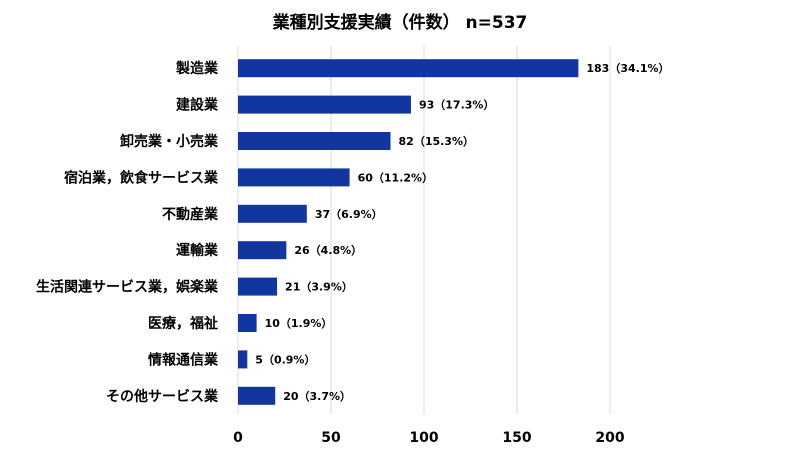  Describe the element at coordinates (627, 68) in the screenshot. I see `data-label: 183（34.1%）` at that location.